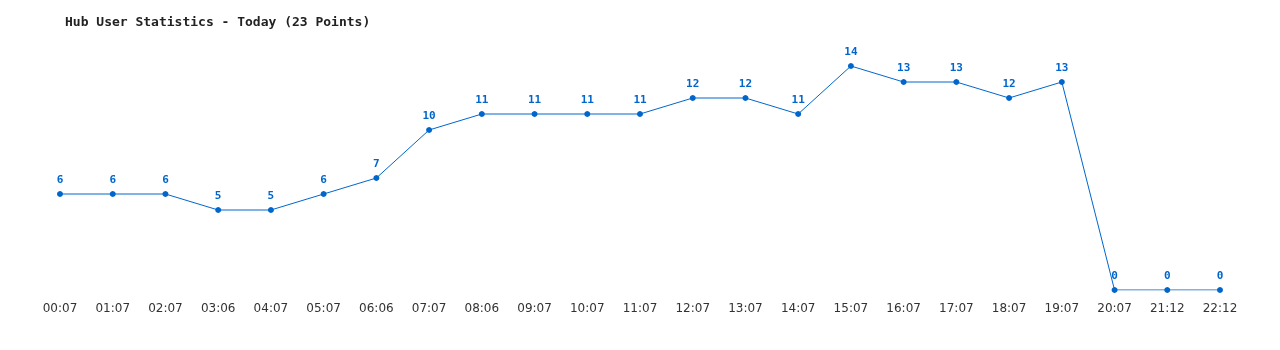 This screenshot has width=1280, height=350. I want to click on x-tick-label: 22:12, so click(1220, 308).